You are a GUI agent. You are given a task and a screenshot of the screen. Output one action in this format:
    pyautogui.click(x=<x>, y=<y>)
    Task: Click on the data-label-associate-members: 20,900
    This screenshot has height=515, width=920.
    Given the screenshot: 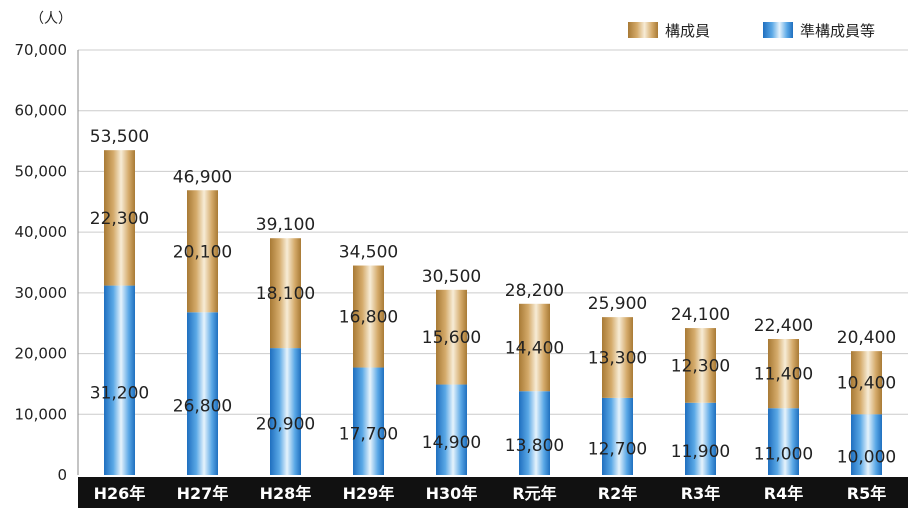 What is the action you would take?
    pyautogui.click(x=285, y=425)
    